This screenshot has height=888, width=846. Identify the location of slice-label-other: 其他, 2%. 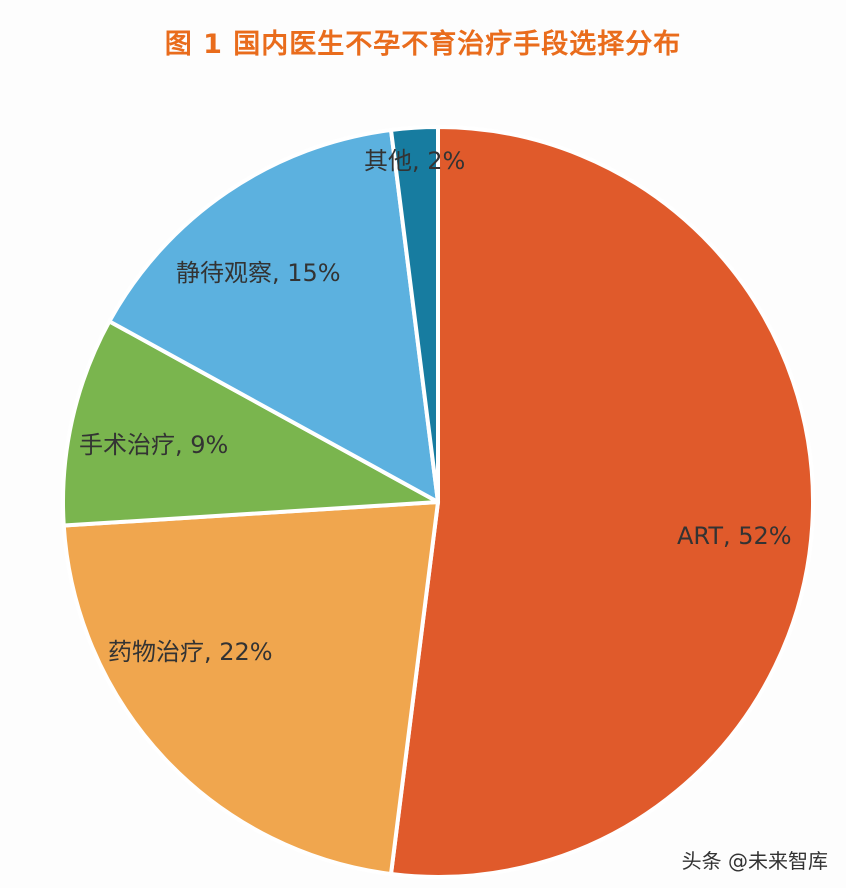
(415, 161).